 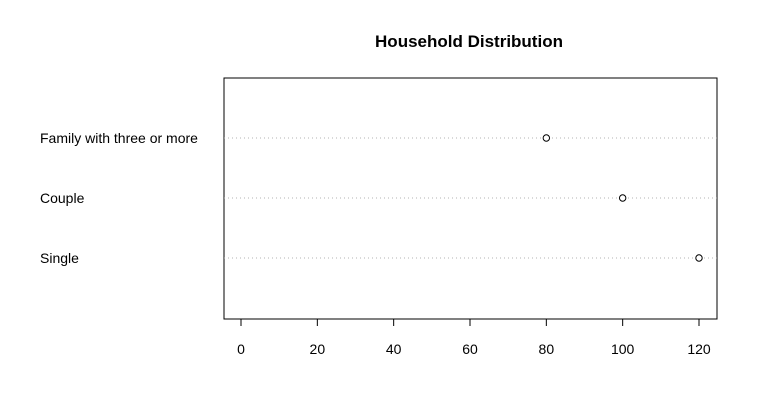 I want to click on category-labels: Family with three or more Couple Single, so click(x=119, y=198).